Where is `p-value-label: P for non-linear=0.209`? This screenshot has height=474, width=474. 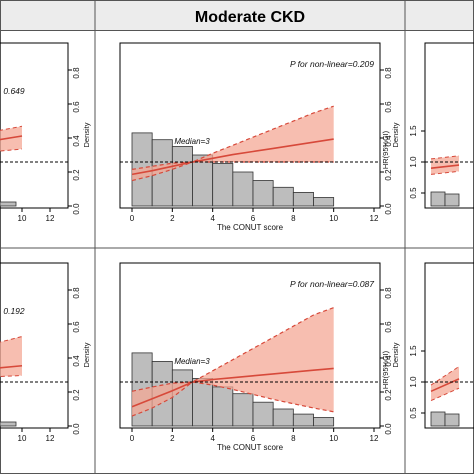
p-value-label: P for non-linear=0.209 is located at coordinates (332, 64).